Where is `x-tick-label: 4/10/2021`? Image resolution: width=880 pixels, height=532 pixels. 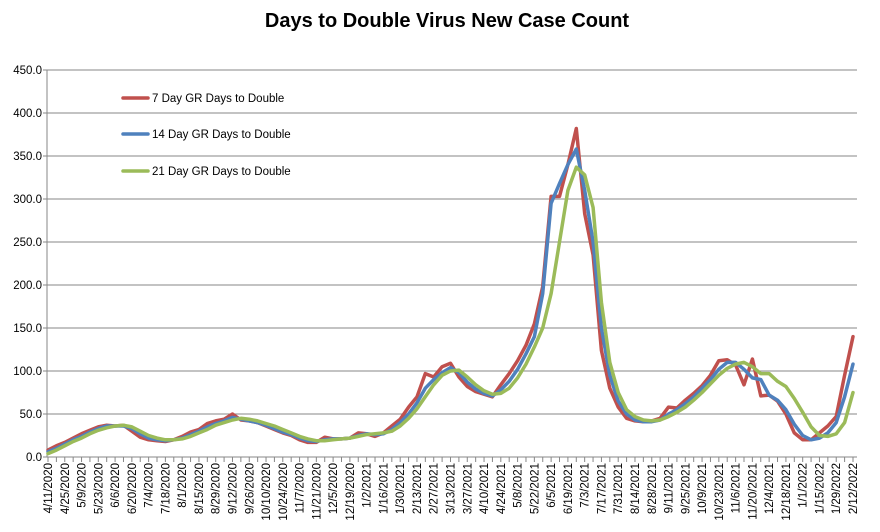 x-tick-label: 4/10/2021 is located at coordinates (485, 488).